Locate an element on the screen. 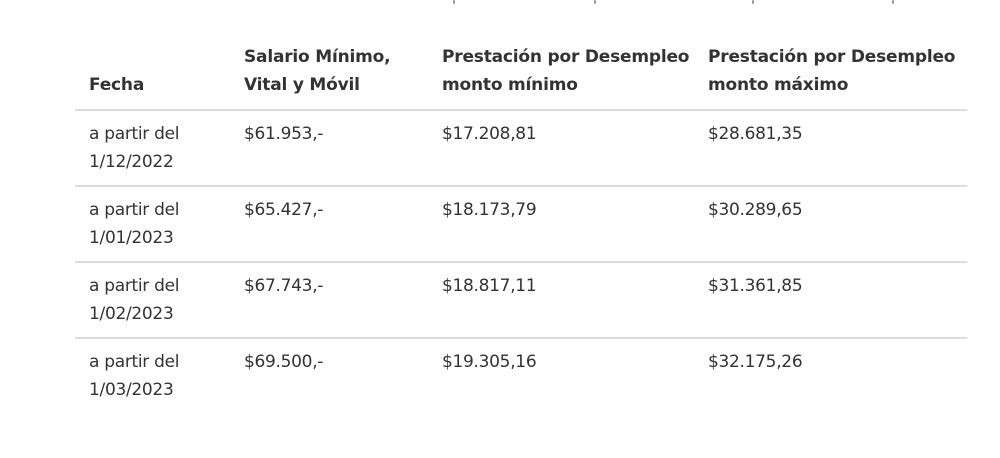 This screenshot has width=1000, height=458. header-smvm: Salario Mínimo, Vital y Móvil is located at coordinates (329, 74).